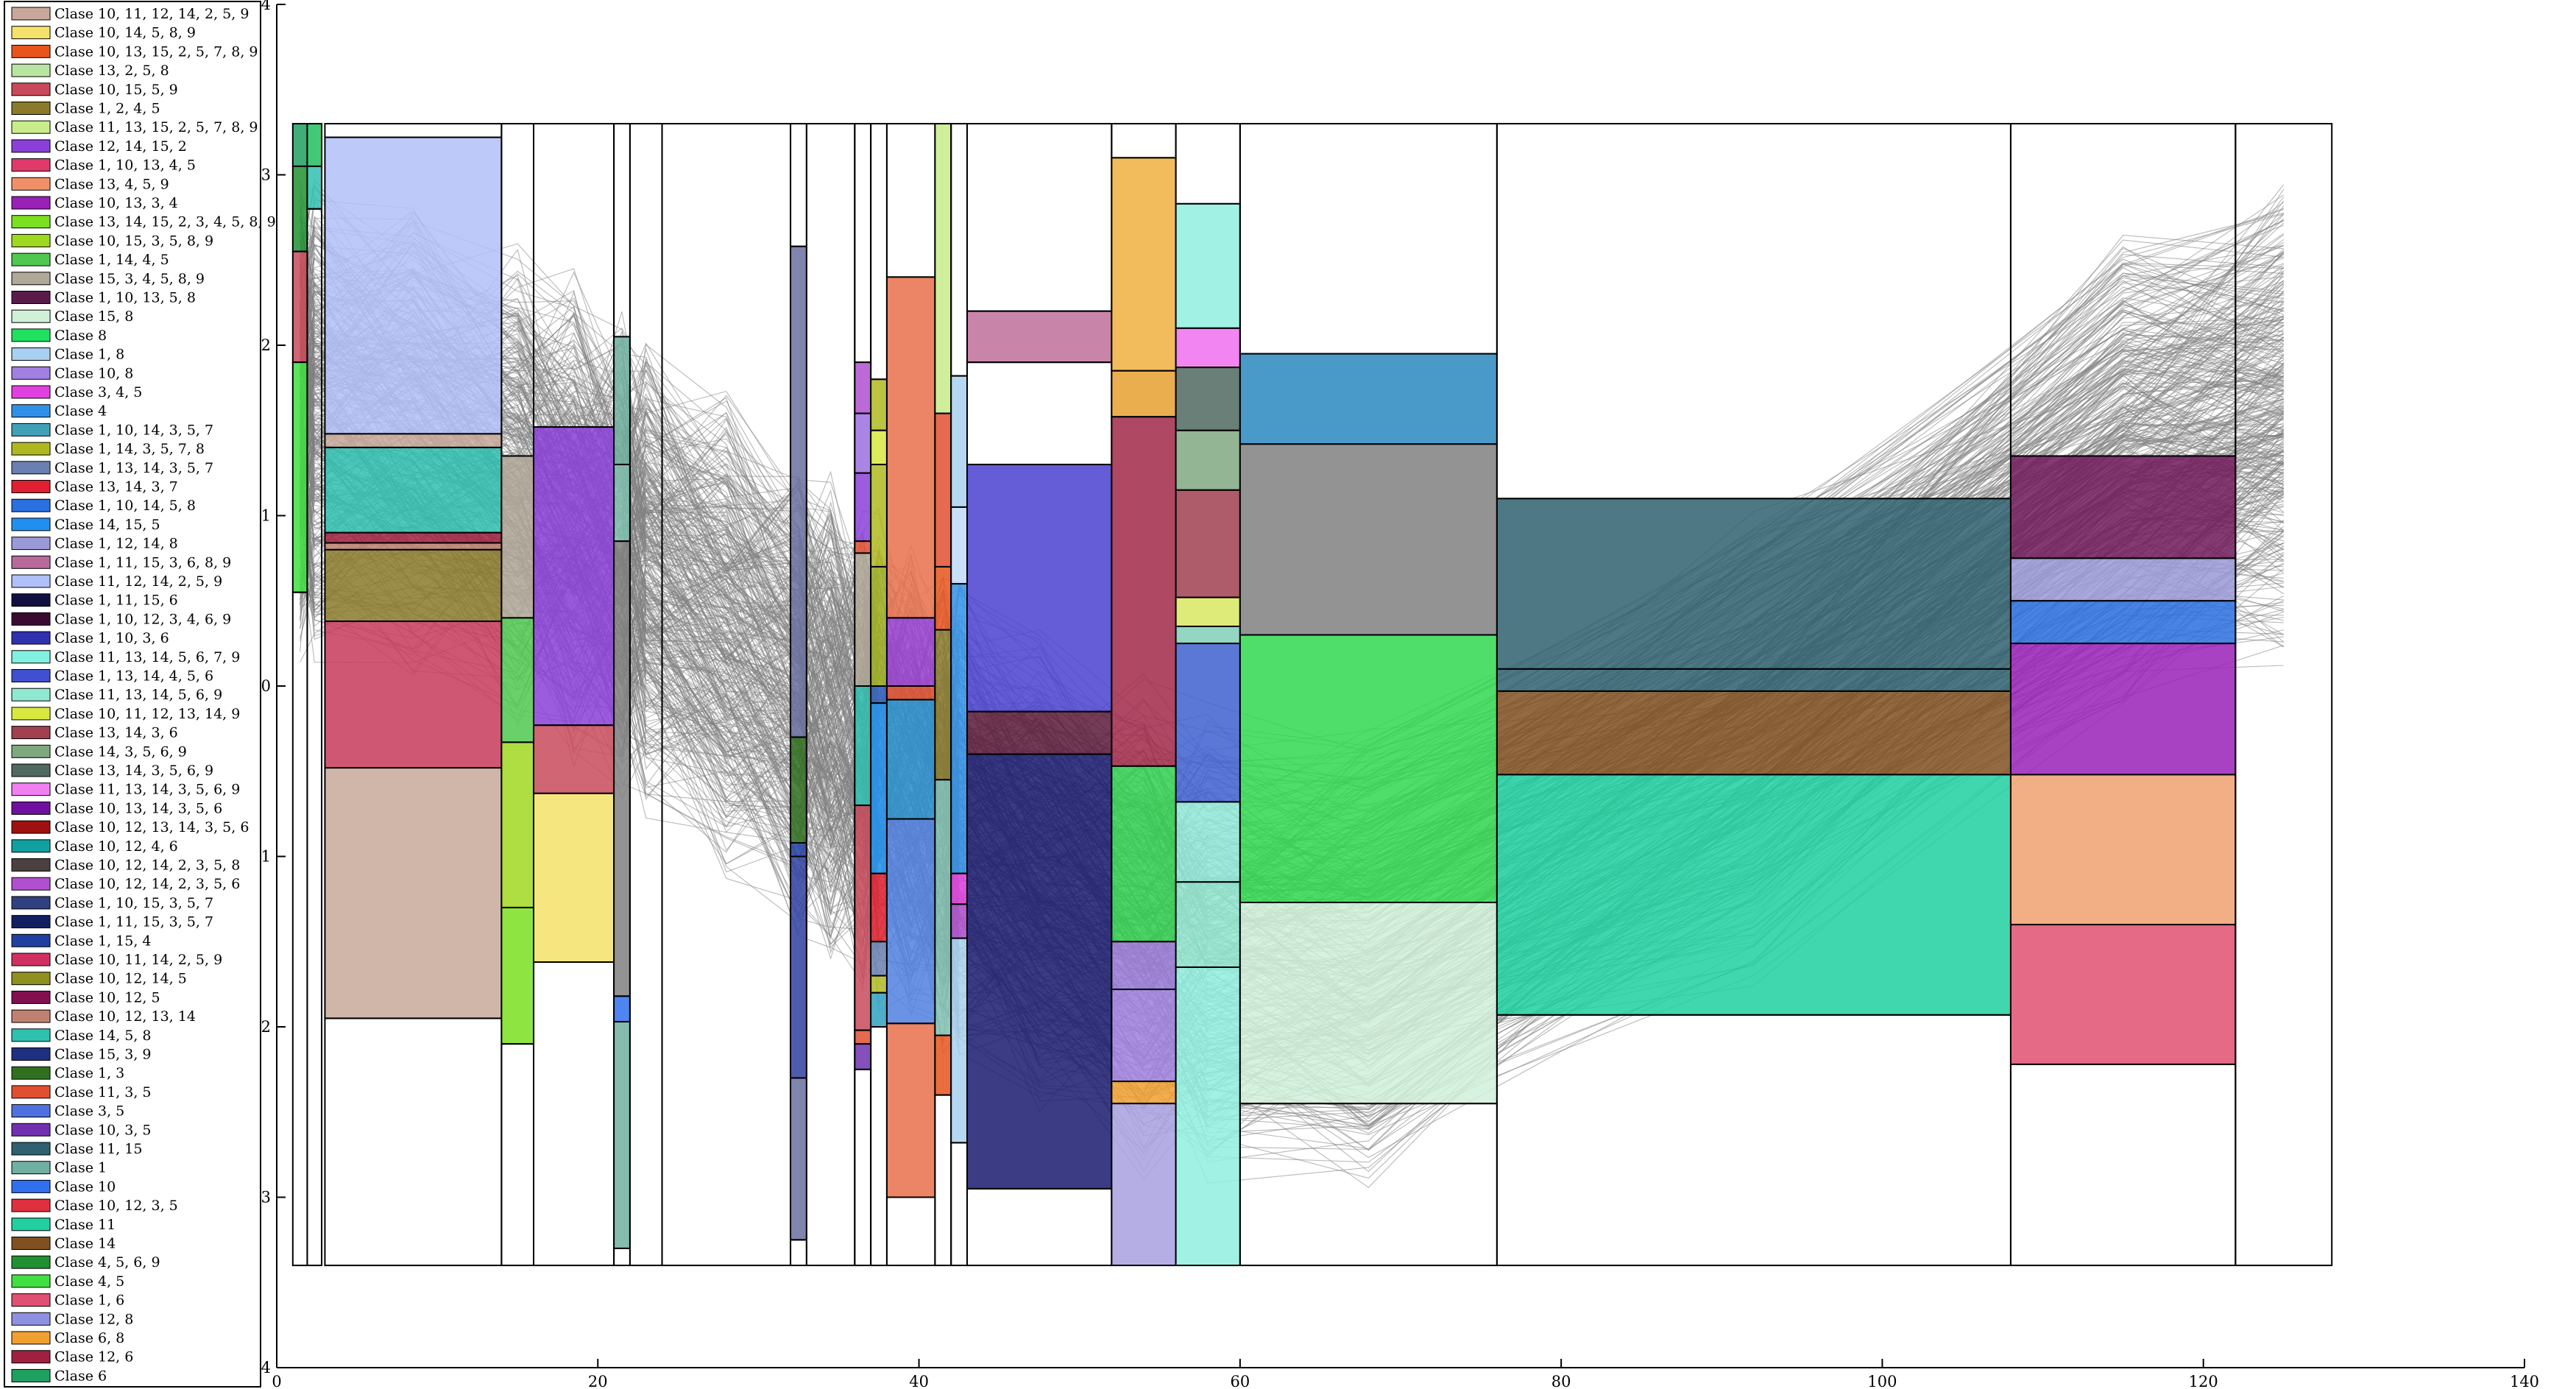  I want to click on legend-label: Clase 11, 13, 14, 3, 5, 6, 9, so click(147, 790).